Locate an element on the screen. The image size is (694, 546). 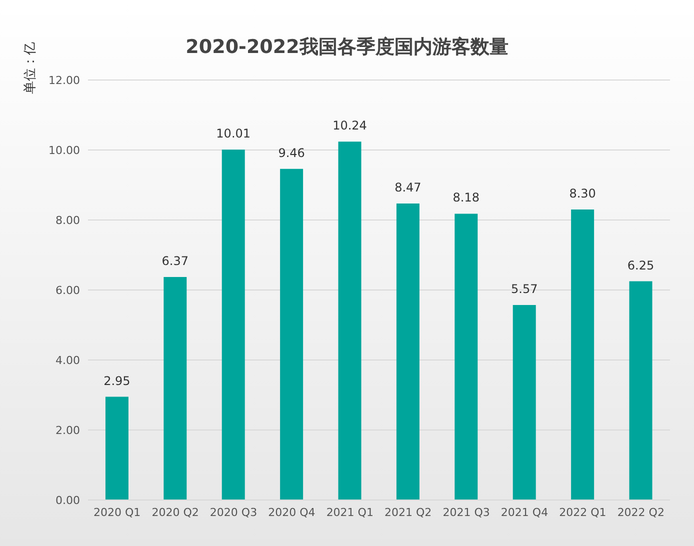
y-tick-label: 2.00 is located at coordinates (68, 430).